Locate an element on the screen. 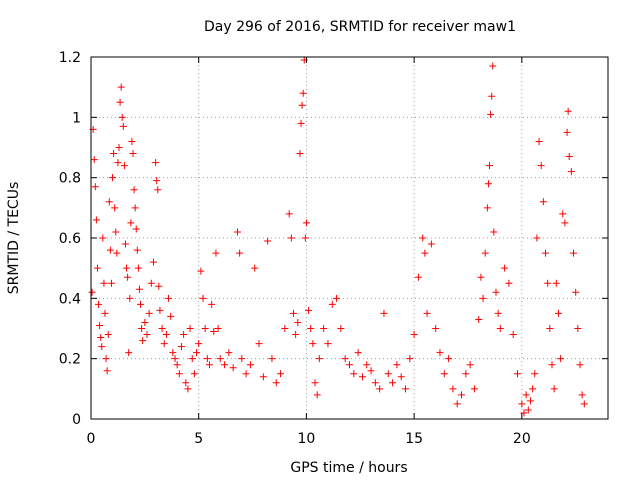 The image size is (640, 480). x-tick-label: 5 is located at coordinates (198, 439).